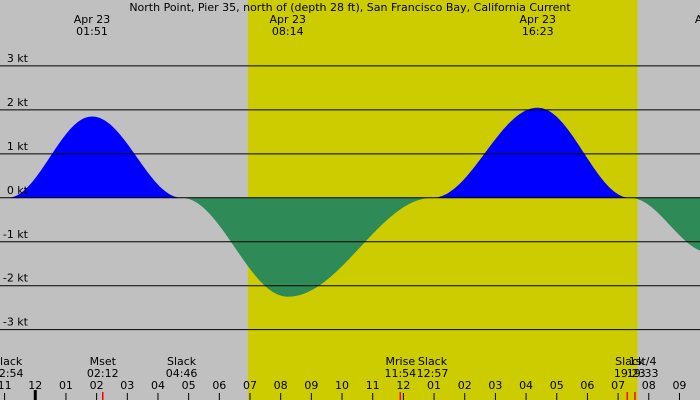 Image resolution: width=700 pixels, height=400 pixels. What do you see at coordinates (400, 373) in the screenshot?
I see `event-time-label: 11:54` at bounding box center [400, 373].